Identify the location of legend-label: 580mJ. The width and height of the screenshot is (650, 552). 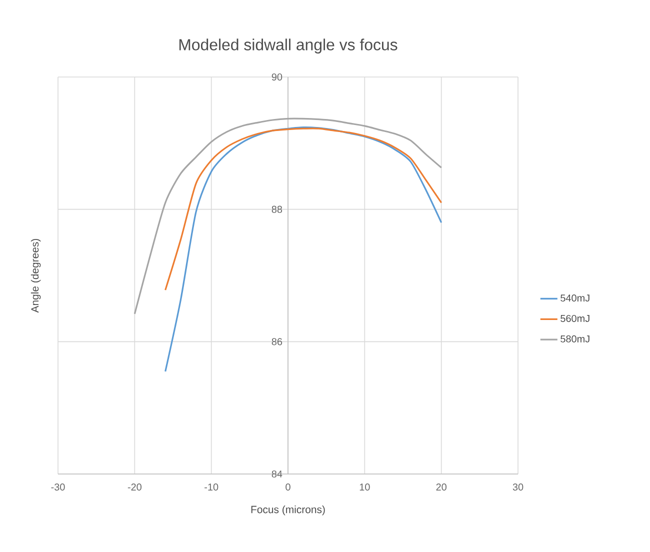
(575, 338).